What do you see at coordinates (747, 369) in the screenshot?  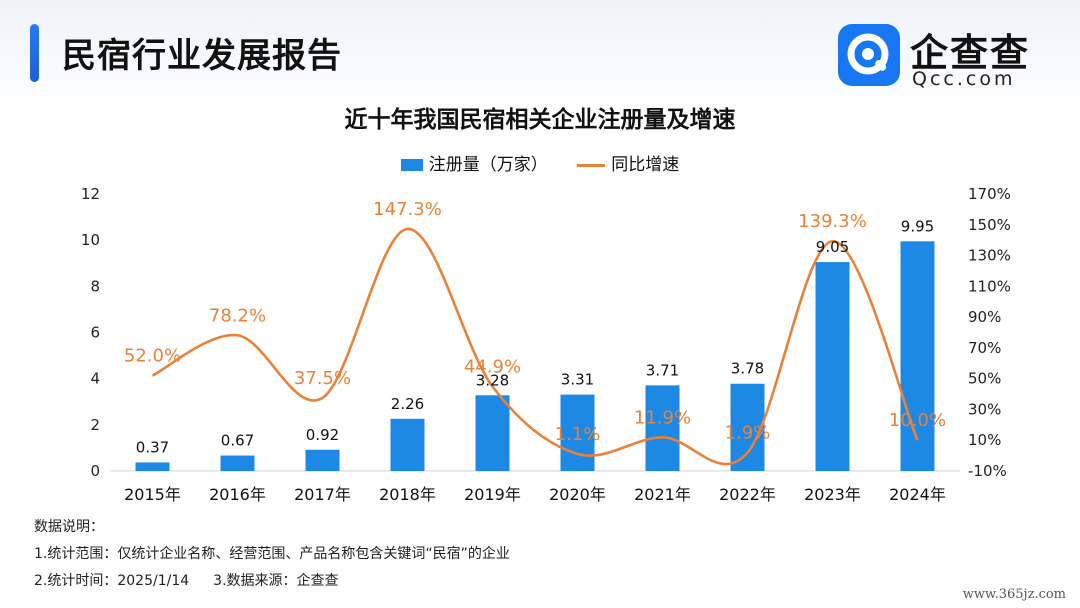 I see `bar-value-label: 3.78` at bounding box center [747, 369].